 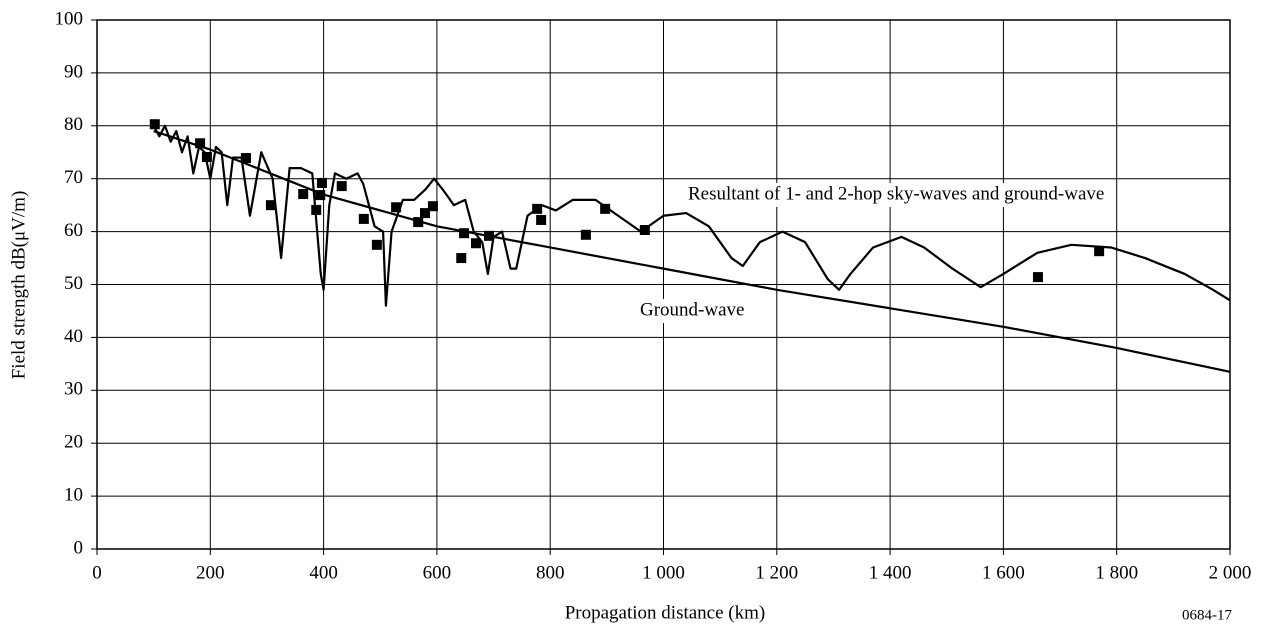 I want to click on x-tick-label: 800, so click(x=550, y=572).